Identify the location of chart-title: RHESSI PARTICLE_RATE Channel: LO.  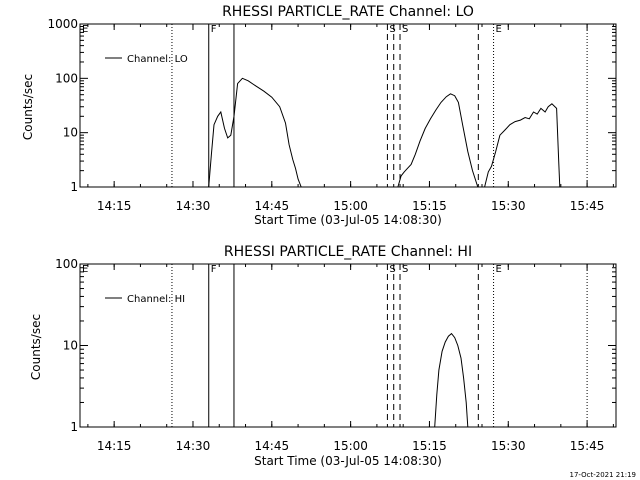
(348, 12).